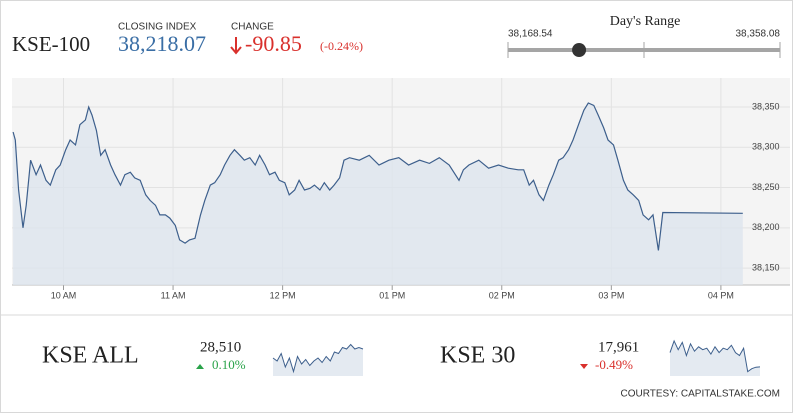 This screenshot has height=418, width=793. What do you see at coordinates (766, 106) in the screenshot?
I see `y-tick-label: 38,350` at bounding box center [766, 106].